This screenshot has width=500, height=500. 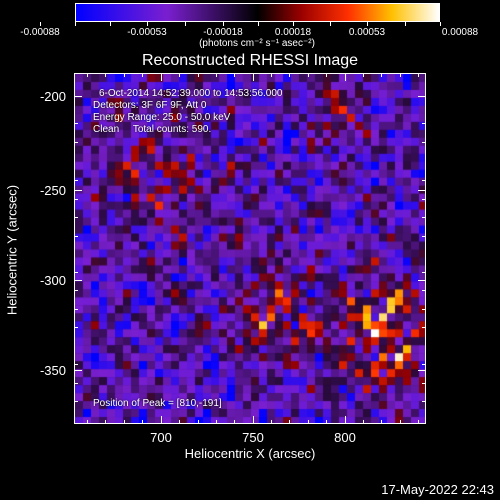 I want to click on energy-range-text: Energy Range: 25.0 - 50.0 keV, so click(x=162, y=117).